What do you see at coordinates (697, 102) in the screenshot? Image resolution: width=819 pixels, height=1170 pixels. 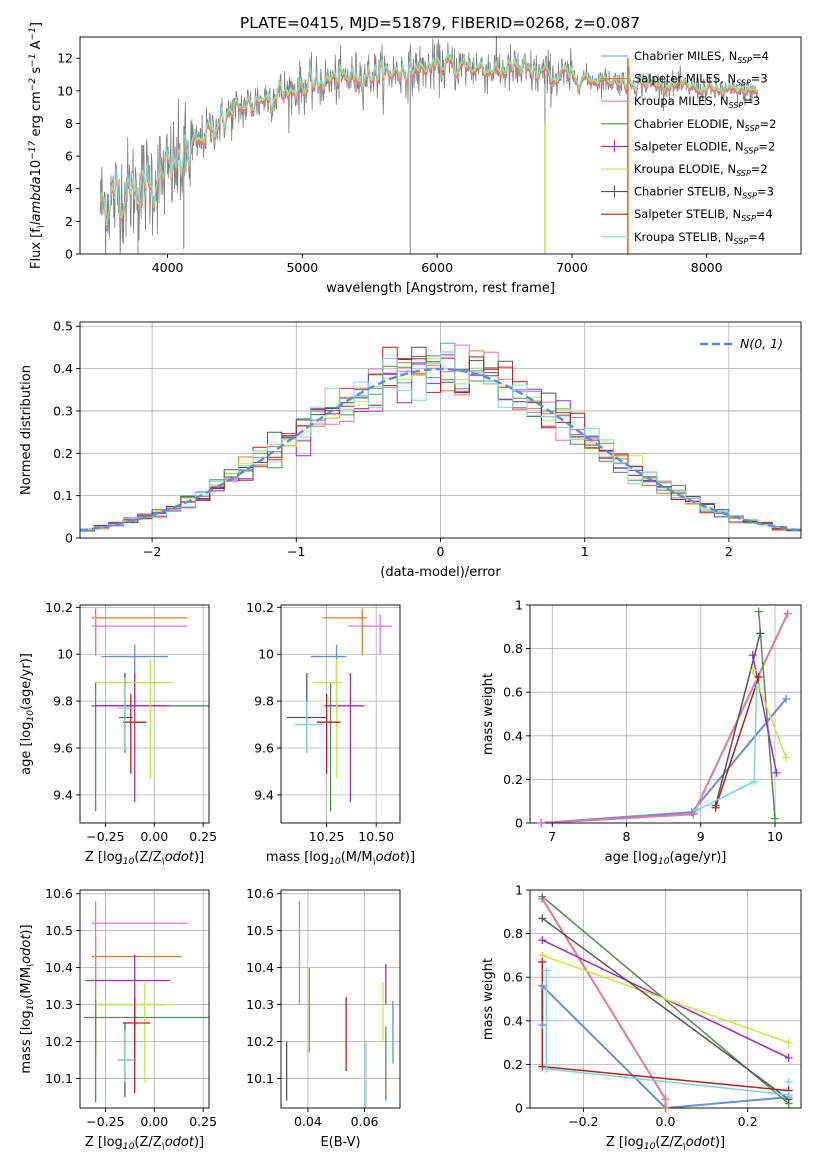 I see `legend-label-kroupa-miles: Kroupa MILES, NSSP=3` at bounding box center [697, 102].